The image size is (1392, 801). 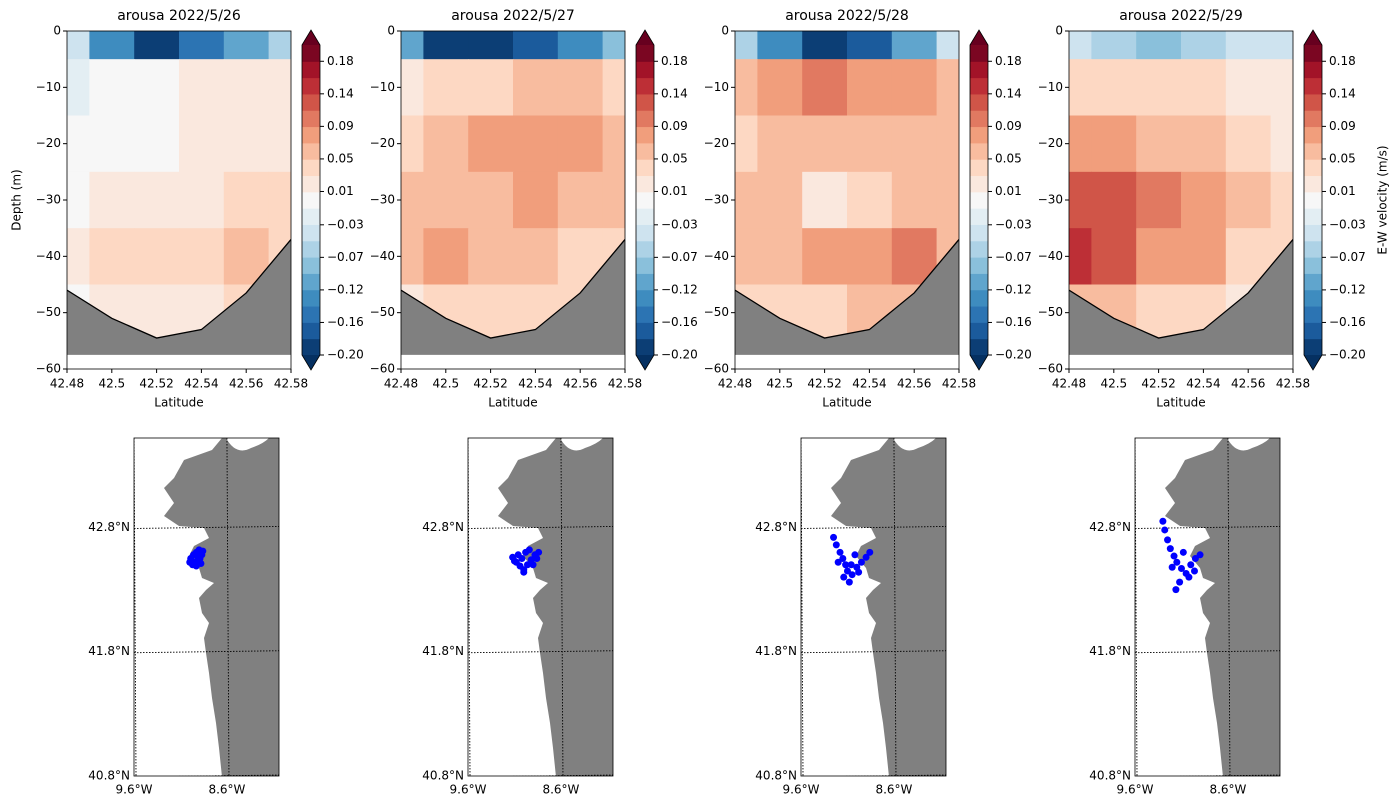 What do you see at coordinates (914, 384) in the screenshot?
I see `x-tick-label: 42.56` at bounding box center [914, 384].